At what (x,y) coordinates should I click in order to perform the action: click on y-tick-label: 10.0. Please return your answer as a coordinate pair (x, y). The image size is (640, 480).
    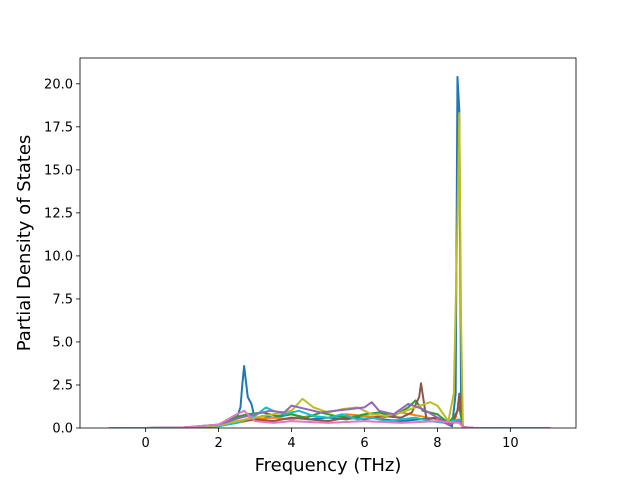
    Looking at the image, I should click on (58, 256).